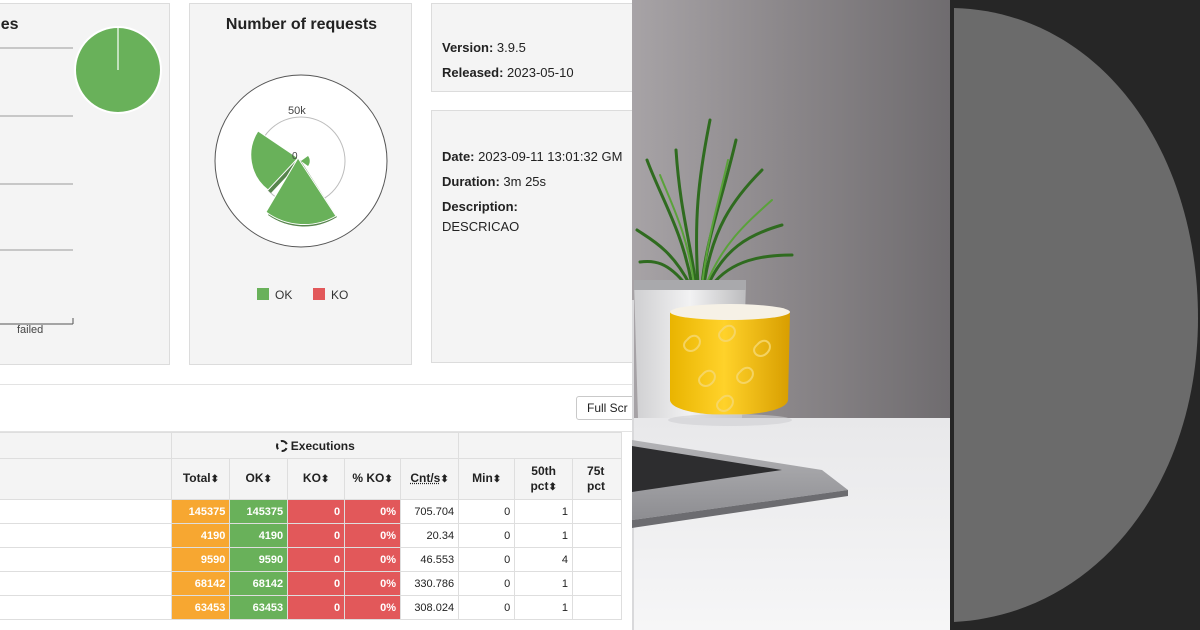 This screenshot has width=1200, height=630. I want to click on total-cell: 145375, so click(201, 511).